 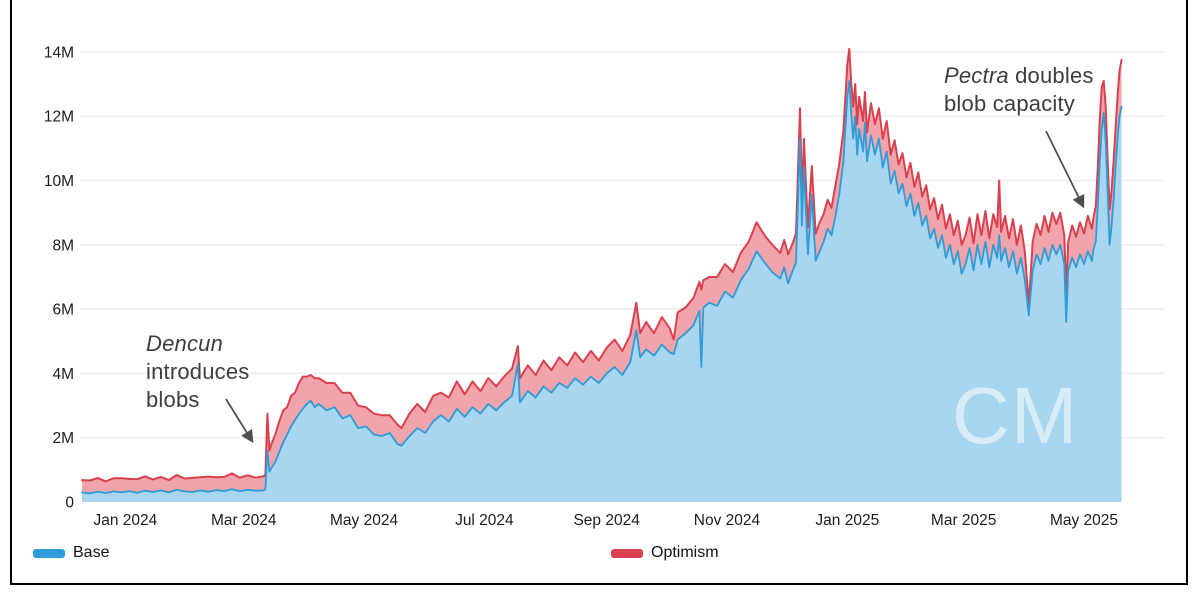 I want to click on y-axis-label-12M: 12M, so click(x=59, y=117).